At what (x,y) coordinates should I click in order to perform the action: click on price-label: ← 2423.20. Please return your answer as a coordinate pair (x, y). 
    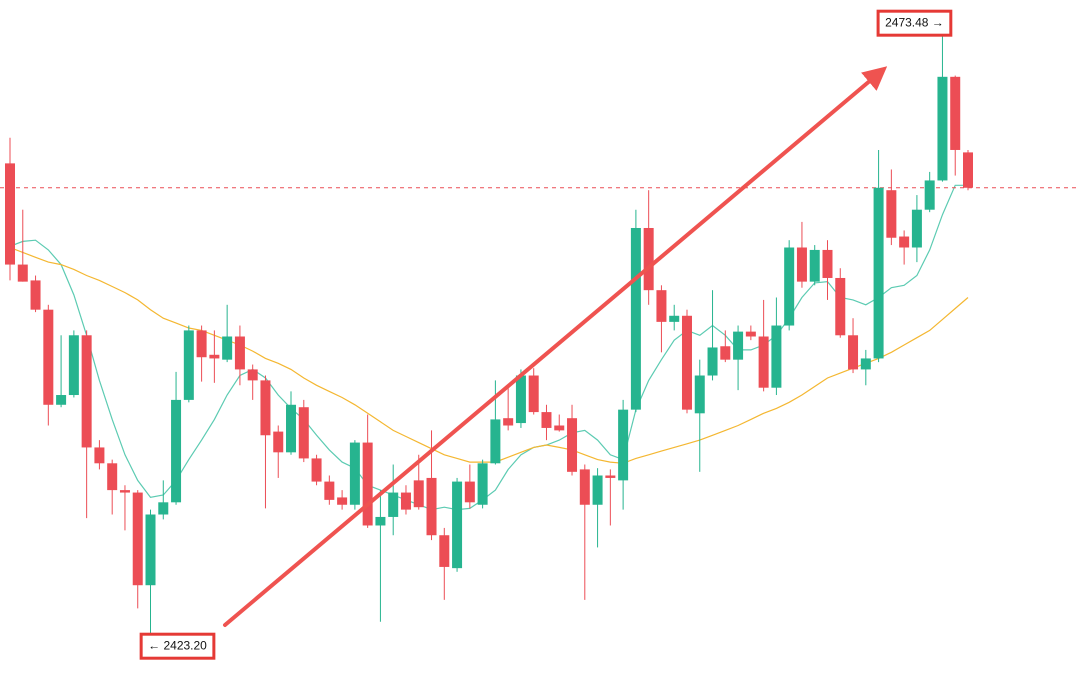
    Looking at the image, I should click on (177, 646).